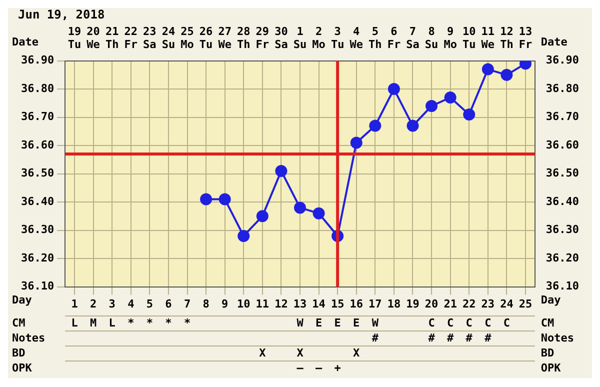 The width and height of the screenshot is (600, 387). Describe the element at coordinates (19, 323) in the screenshot. I see `text: CM` at that location.